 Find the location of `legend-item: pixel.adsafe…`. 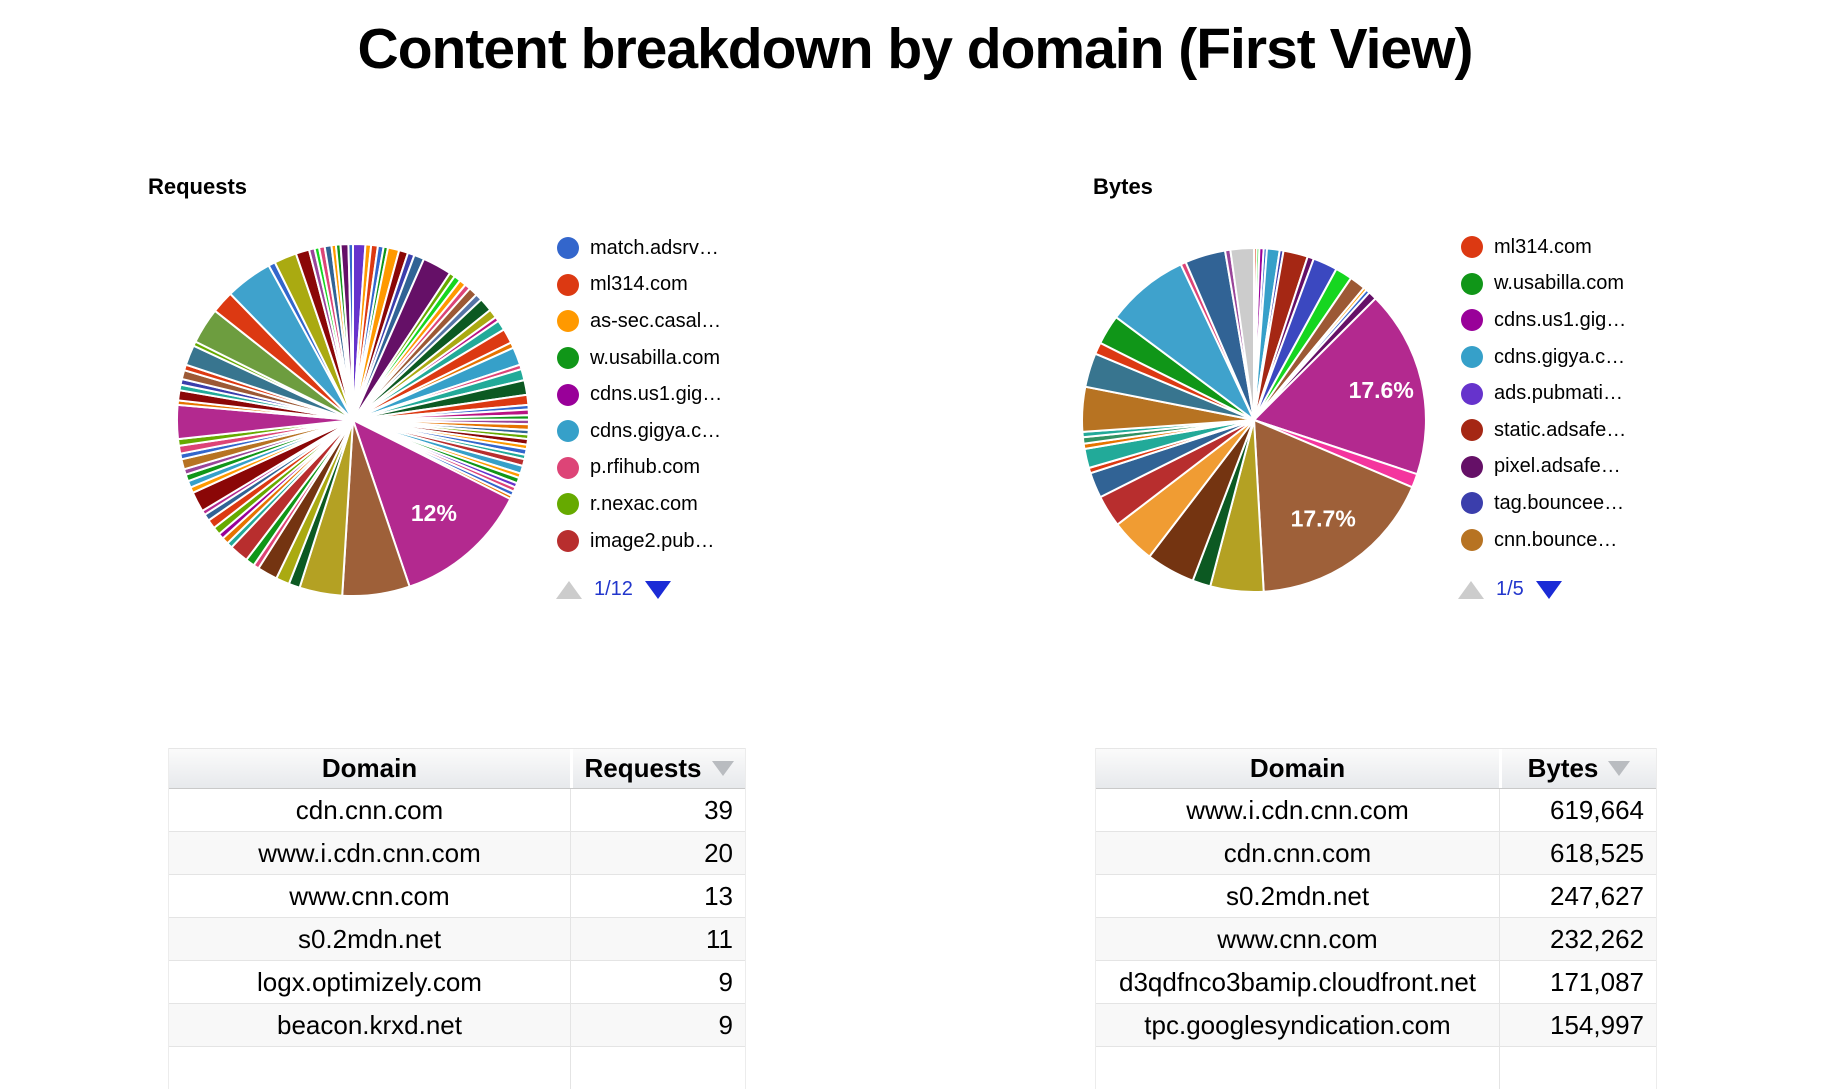

legend-item: pixel.adsafe… is located at coordinates (1543, 467).